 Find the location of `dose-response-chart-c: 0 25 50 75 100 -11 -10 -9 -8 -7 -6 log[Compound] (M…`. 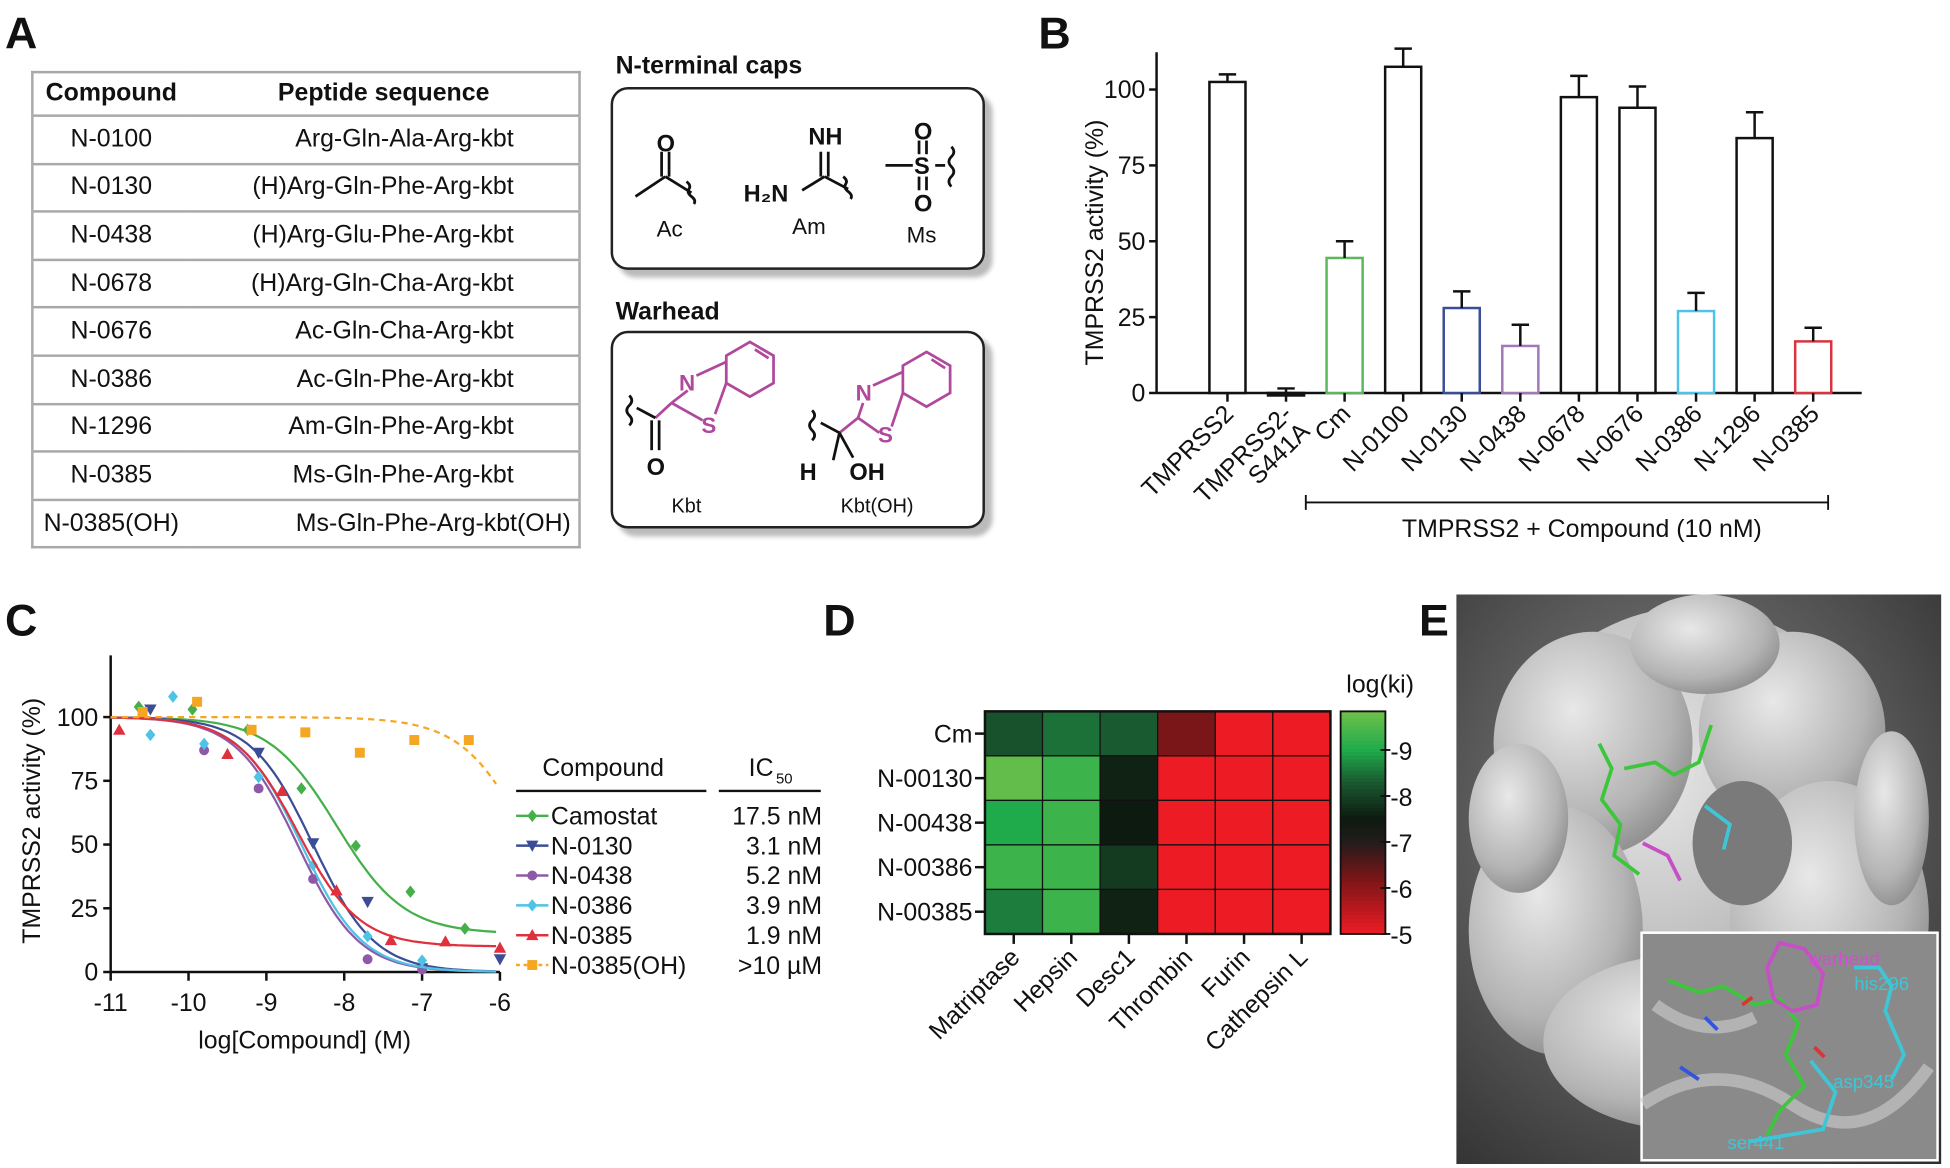

dose-response-chart-c: 0 25 50 75 100 -11 -10 -9 -8 -7 -6 log[Compound] (M… is located at coordinates (420, 854).